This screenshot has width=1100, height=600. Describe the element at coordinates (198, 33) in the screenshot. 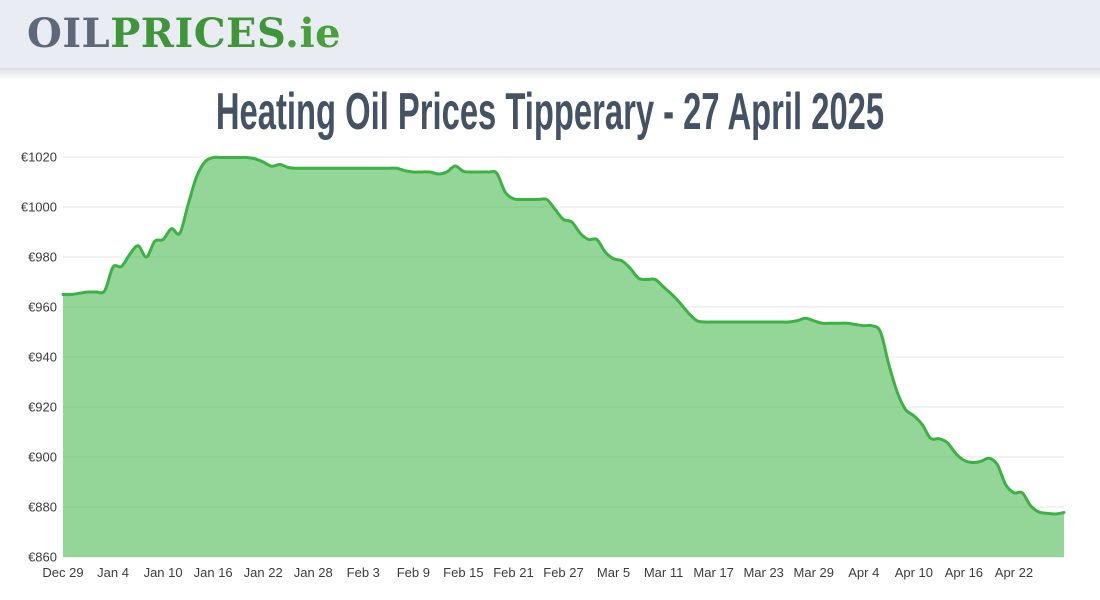

I see `logo-text-prices: PRICES` at that location.